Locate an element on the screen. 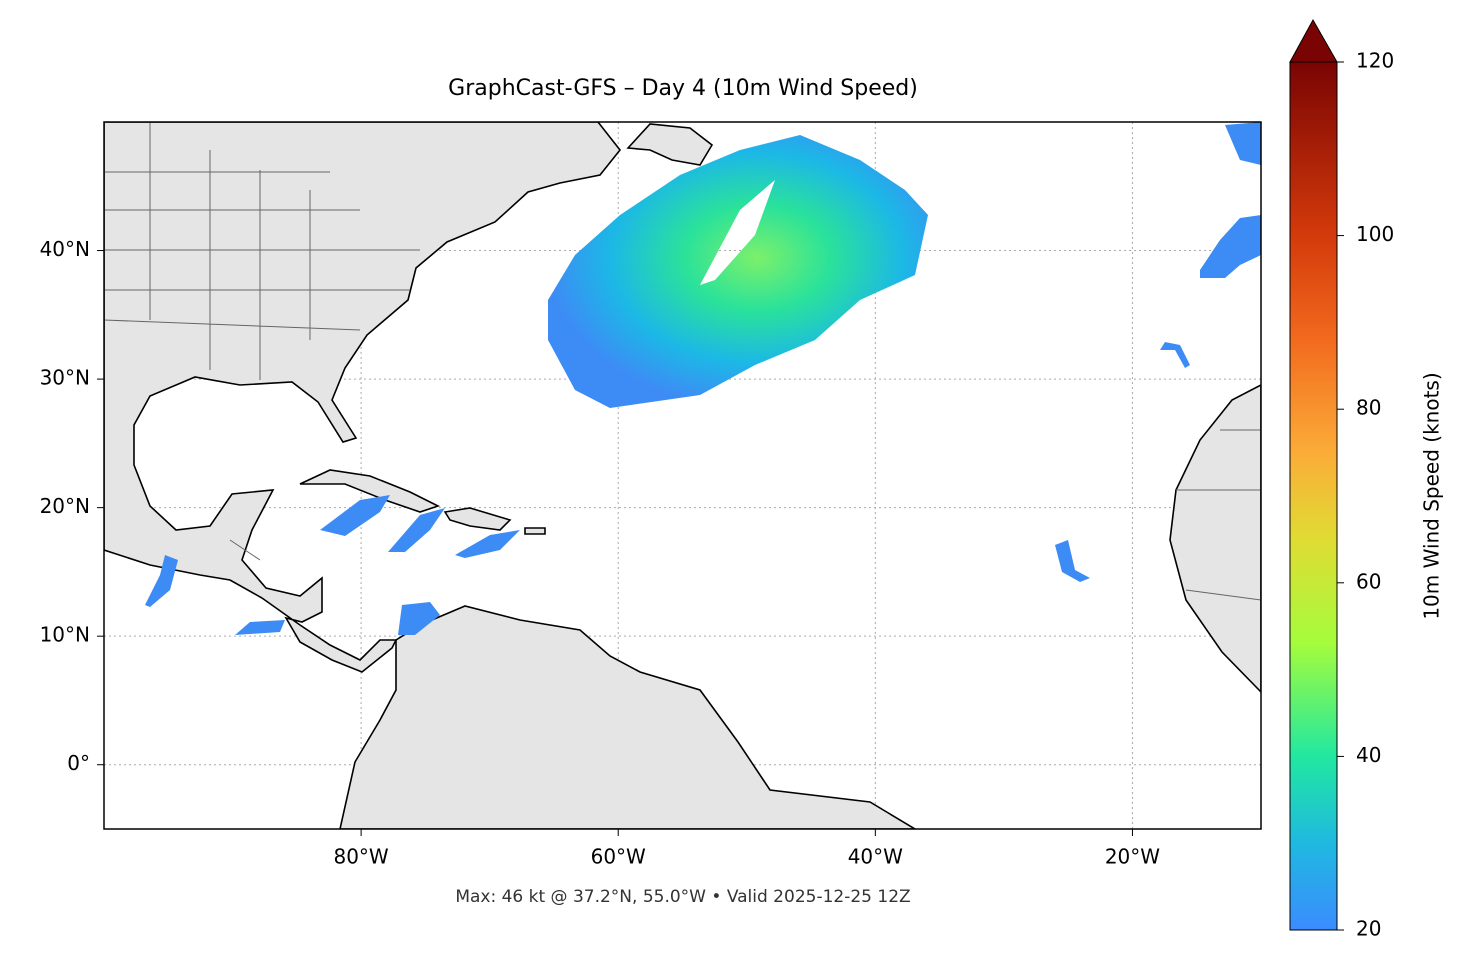  colorbar-tick-label: 40 is located at coordinates (1368, 755).